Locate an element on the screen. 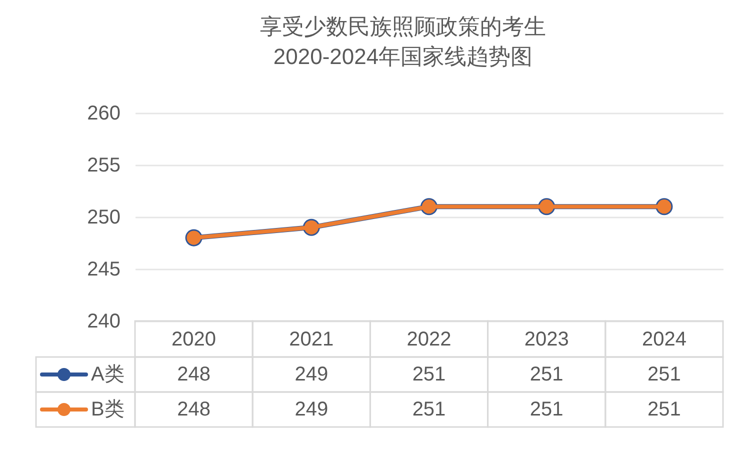 The height and width of the screenshot is (453, 747). x-tick-label: 2023 is located at coordinates (546, 339).